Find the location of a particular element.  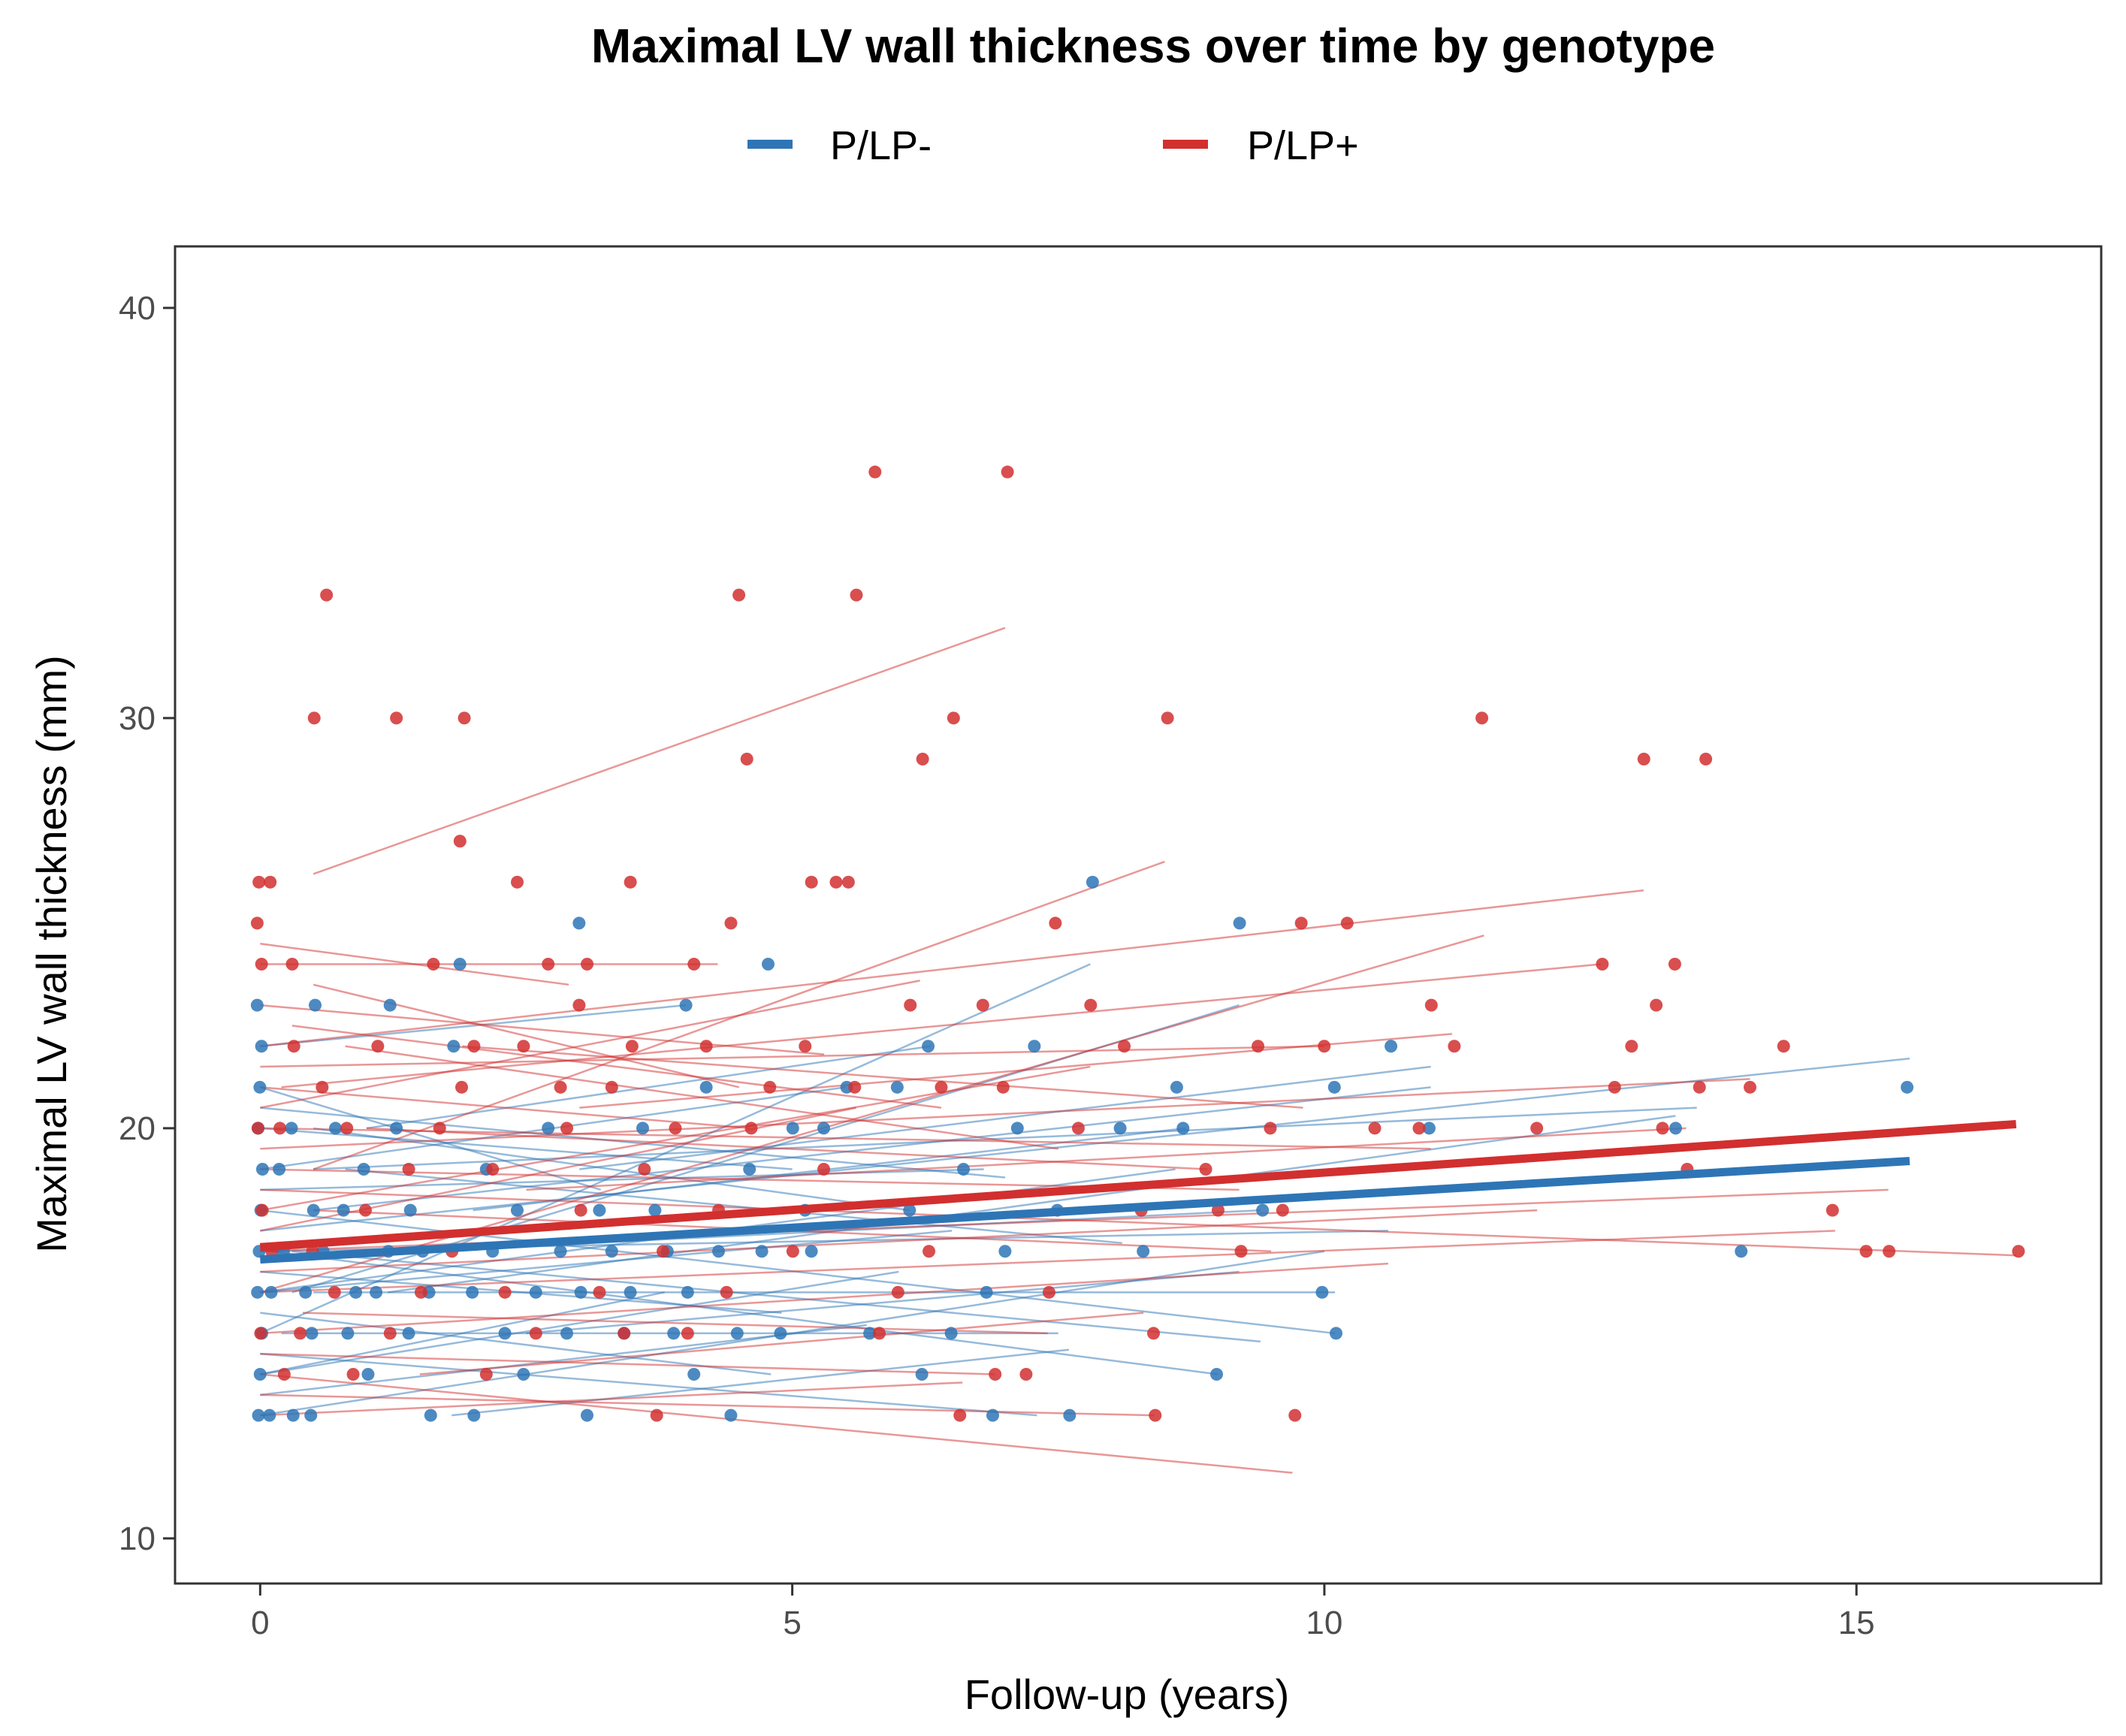

legend: P/LP- P/LP+ is located at coordinates (1053, 145).